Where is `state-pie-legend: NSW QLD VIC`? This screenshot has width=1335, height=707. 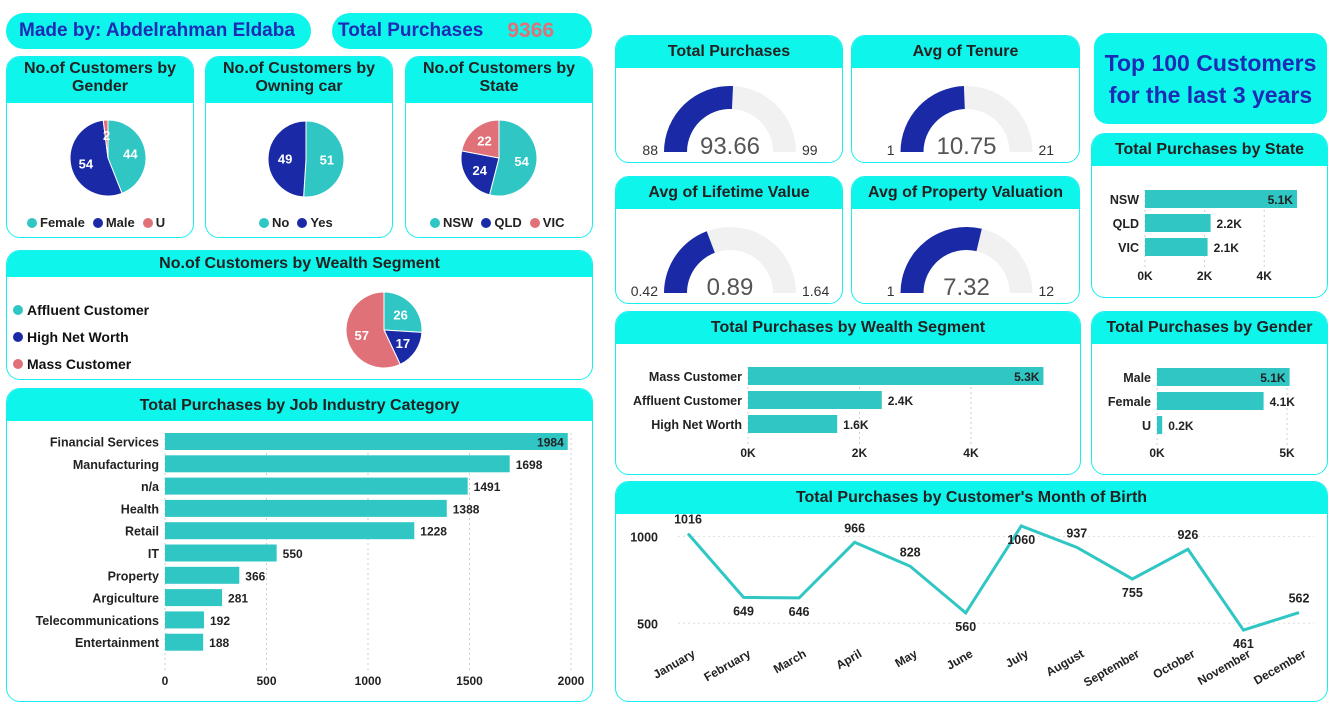 state-pie-legend: NSW QLD VIC is located at coordinates (497, 222).